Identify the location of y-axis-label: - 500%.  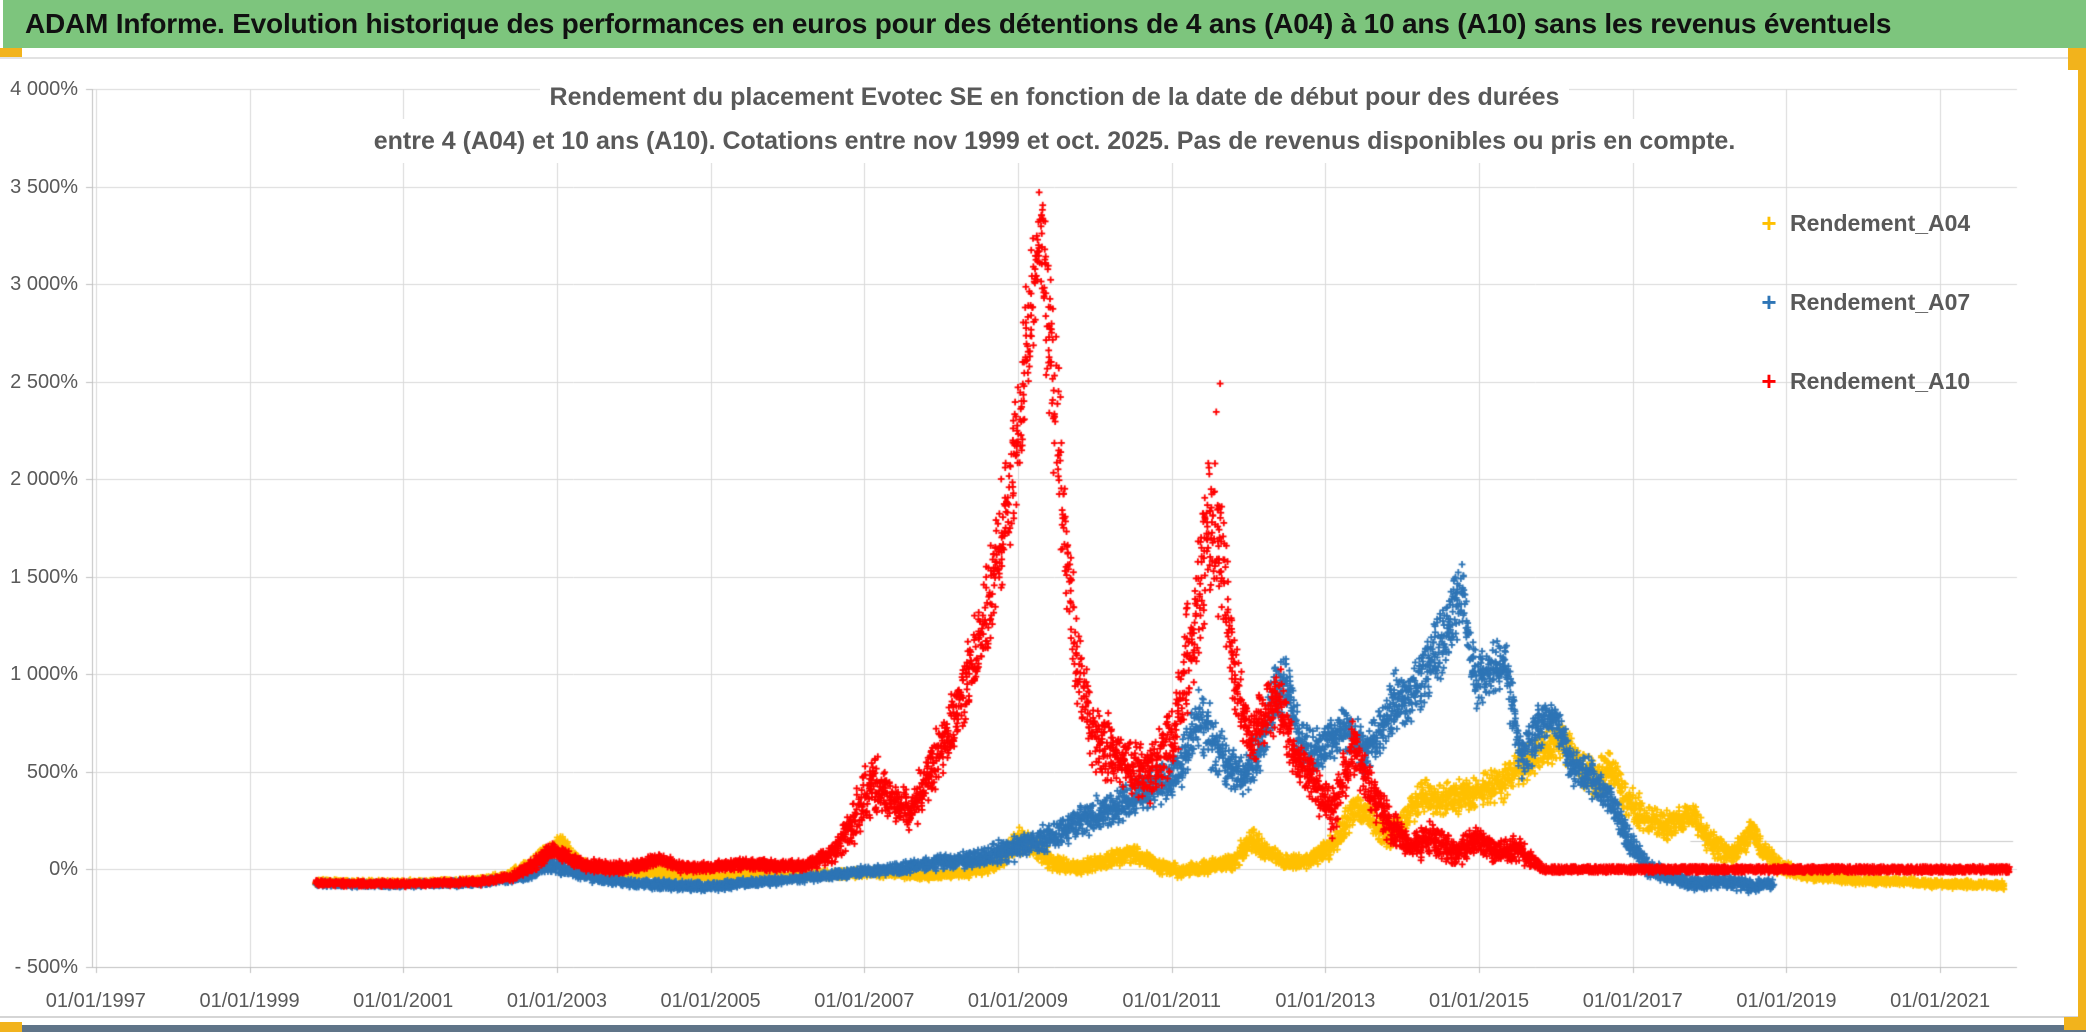
(46, 967).